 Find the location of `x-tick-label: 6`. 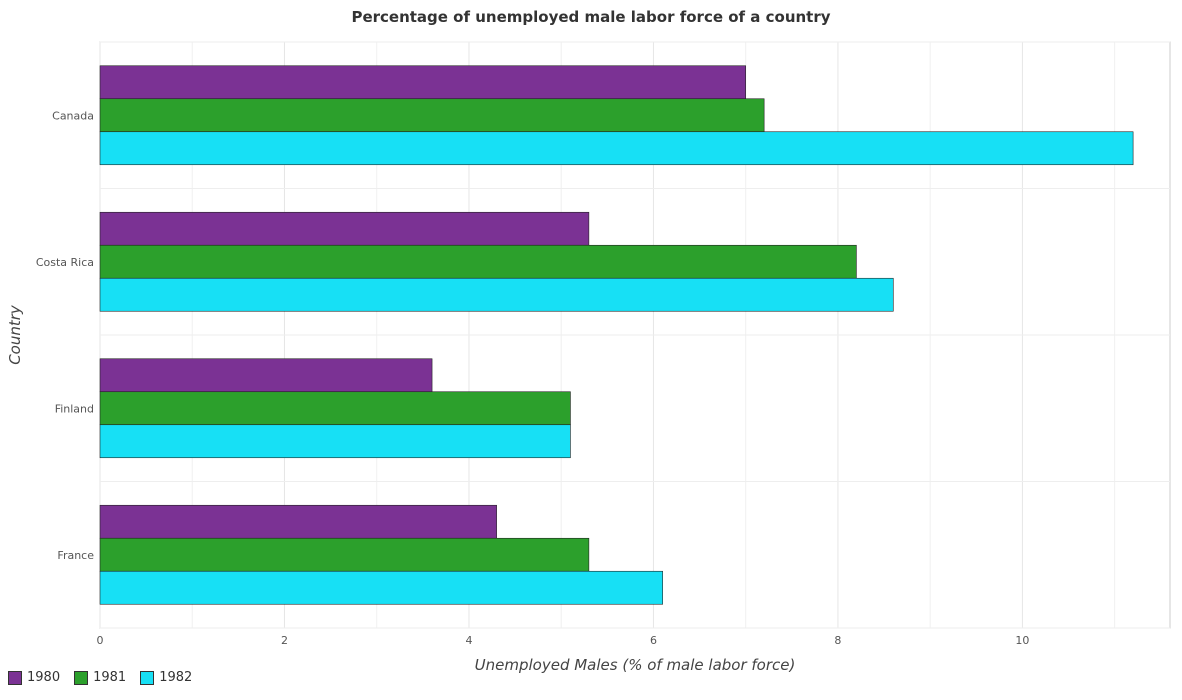

x-tick-label: 6 is located at coordinates (653, 640).